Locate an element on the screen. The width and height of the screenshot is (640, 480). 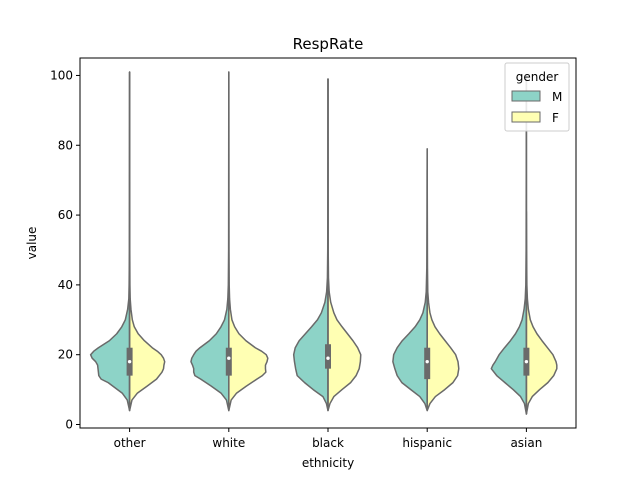
iqr-box-hispanic is located at coordinates (427, 363).